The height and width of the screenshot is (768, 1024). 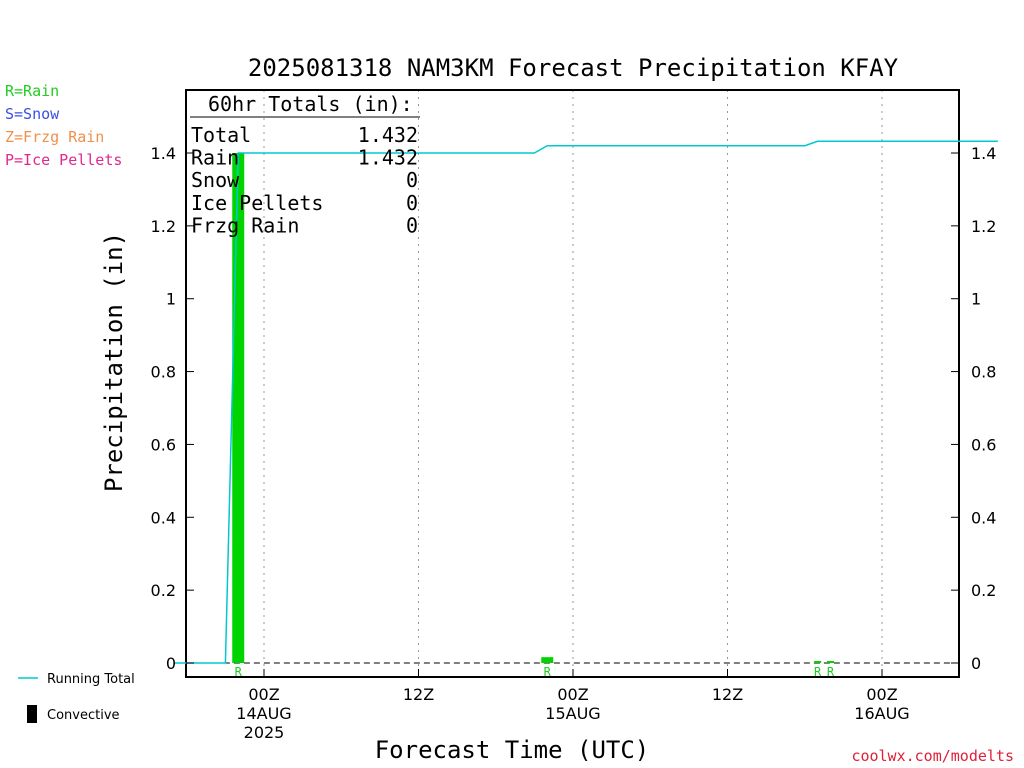 I want to click on type-legend-item: S=Snow, so click(x=32, y=114).